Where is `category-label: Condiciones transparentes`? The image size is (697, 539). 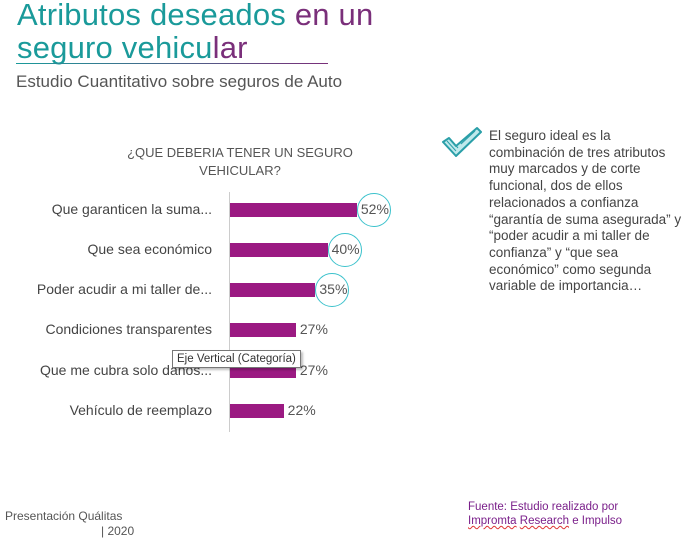 category-label: Condiciones transparentes is located at coordinates (128, 329).